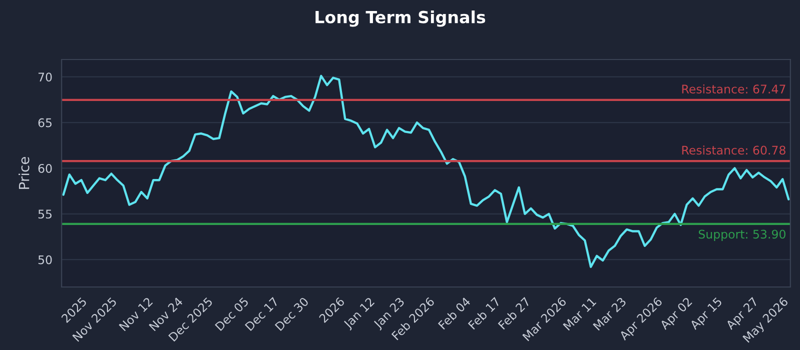 Image resolution: width=800 pixels, height=350 pixels. What do you see at coordinates (734, 89) in the screenshot?
I see `ref-line-label: Resistance: 67.47` at bounding box center [734, 89].